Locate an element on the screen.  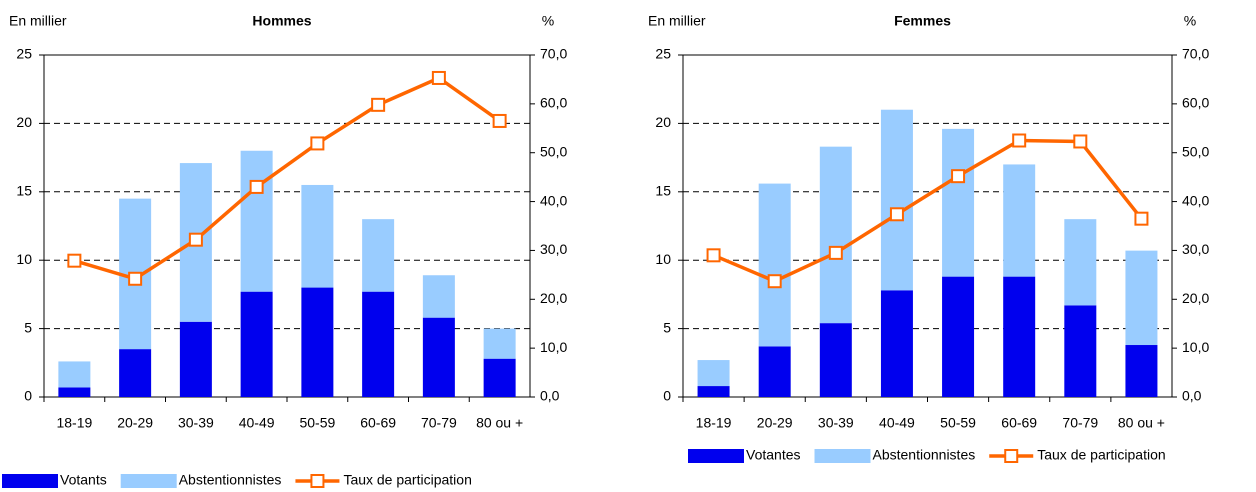
chart-title: Femmes is located at coordinates (922, 21).